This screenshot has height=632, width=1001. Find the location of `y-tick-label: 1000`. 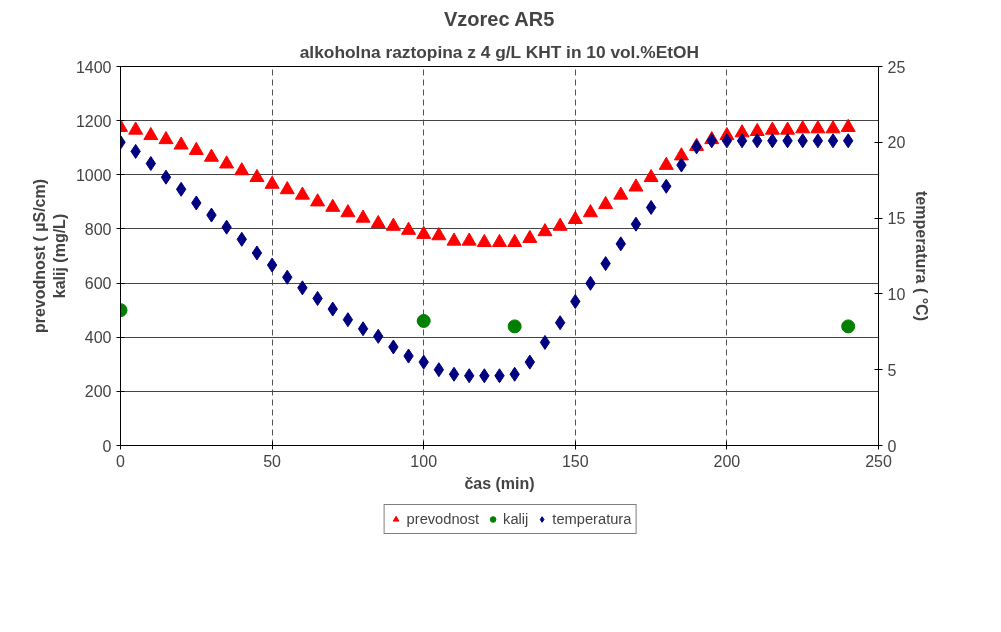

y-tick-label: 1000 is located at coordinates (93, 175).